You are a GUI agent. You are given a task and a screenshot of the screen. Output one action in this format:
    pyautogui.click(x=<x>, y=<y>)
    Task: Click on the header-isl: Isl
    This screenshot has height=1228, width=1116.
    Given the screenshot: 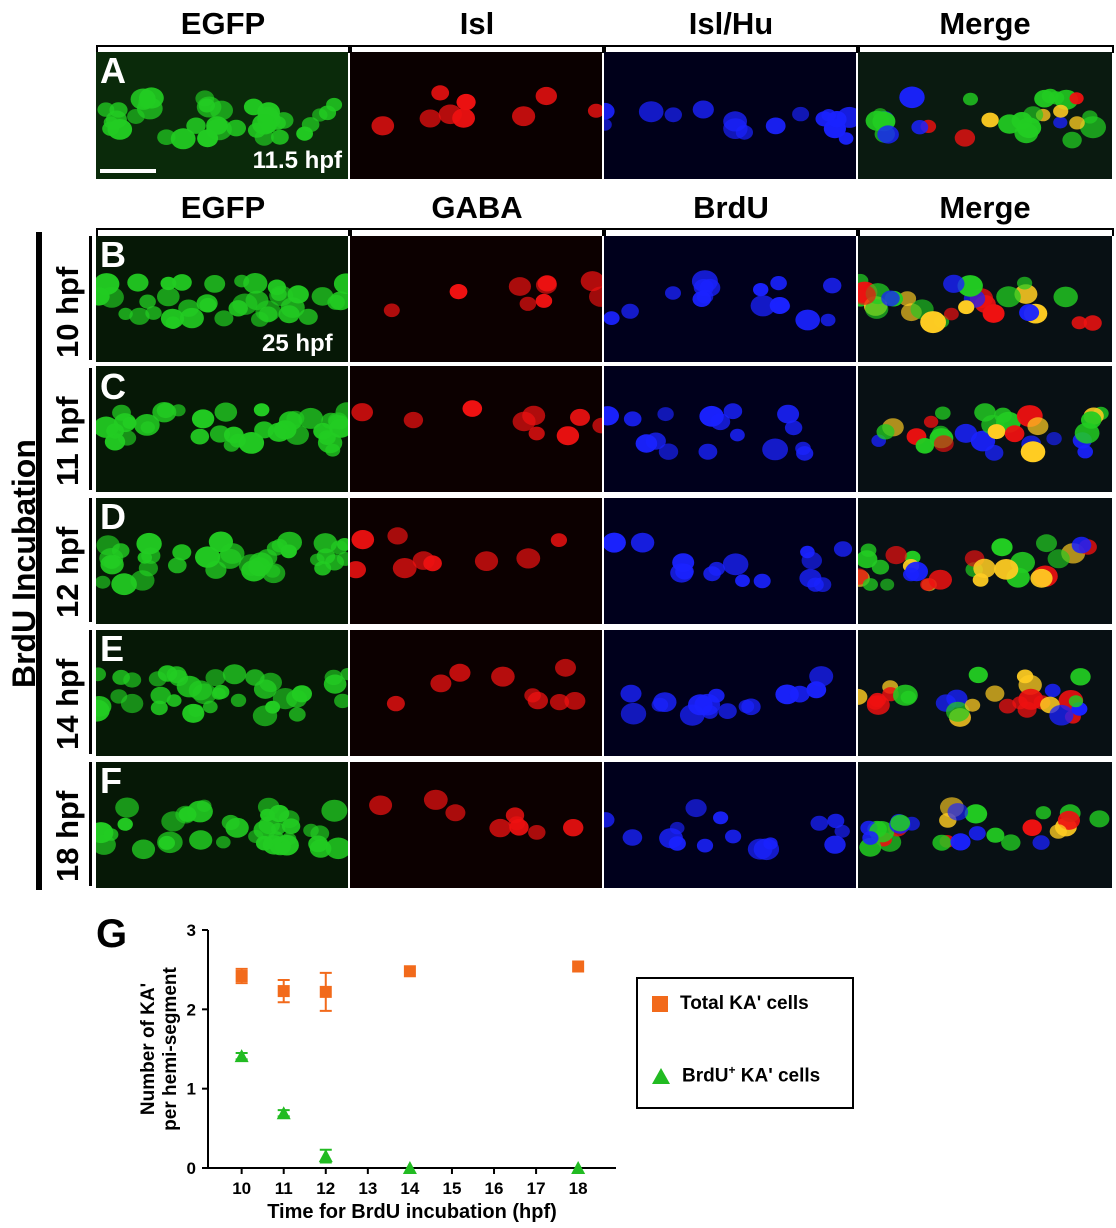 What is the action you would take?
    pyautogui.click(x=477, y=23)
    